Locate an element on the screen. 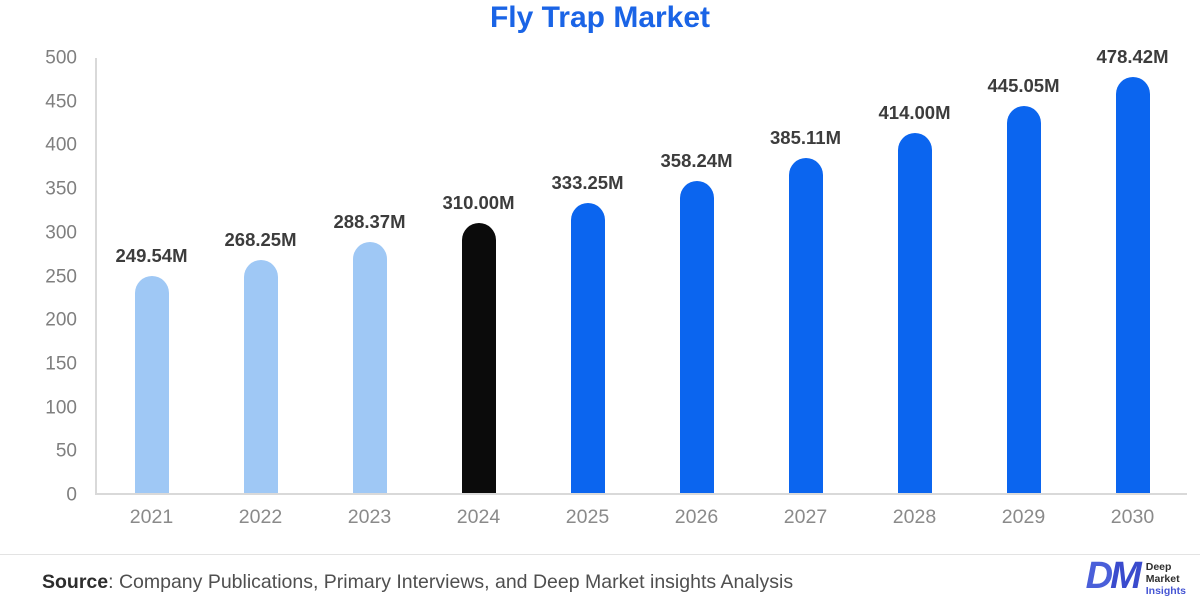  logo-text: Deep Market Insights is located at coordinates (1166, 577).